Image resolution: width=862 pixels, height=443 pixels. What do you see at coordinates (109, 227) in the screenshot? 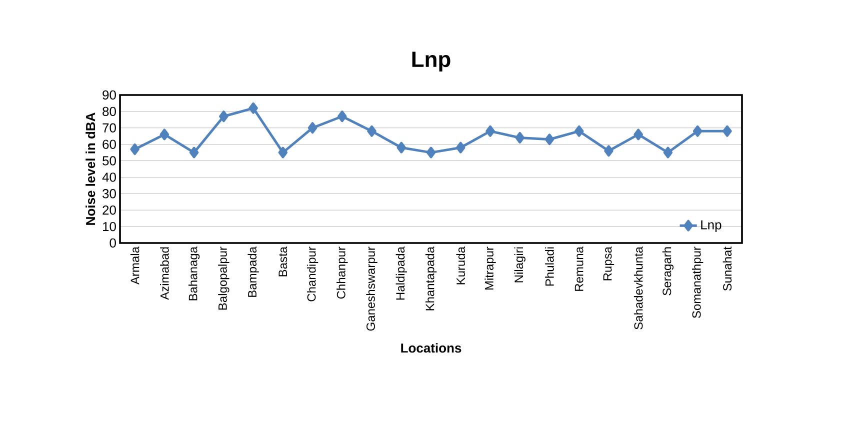
I see `y-tick-label: 10` at bounding box center [109, 227].